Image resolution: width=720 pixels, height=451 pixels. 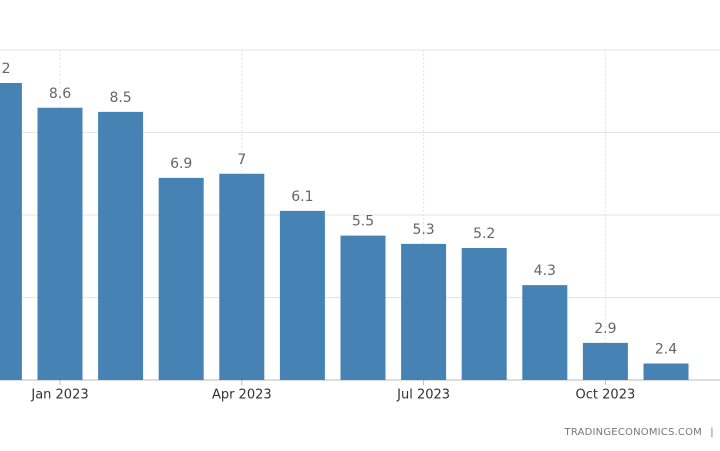 I want to click on data-label: 8.6, so click(x=60, y=94).